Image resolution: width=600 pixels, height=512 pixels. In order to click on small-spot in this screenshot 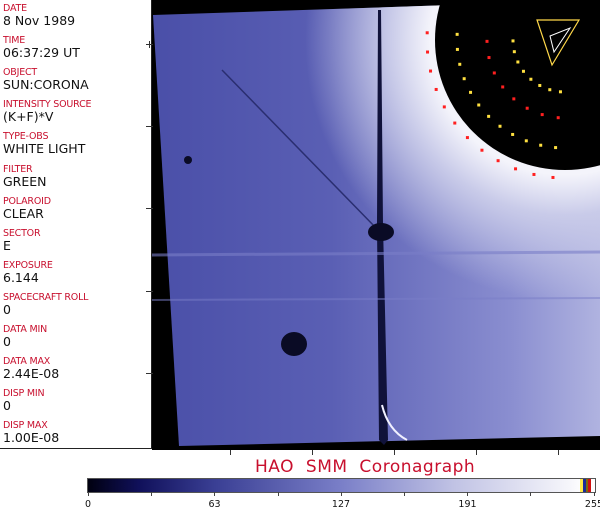, I will do `click(188, 160)`.